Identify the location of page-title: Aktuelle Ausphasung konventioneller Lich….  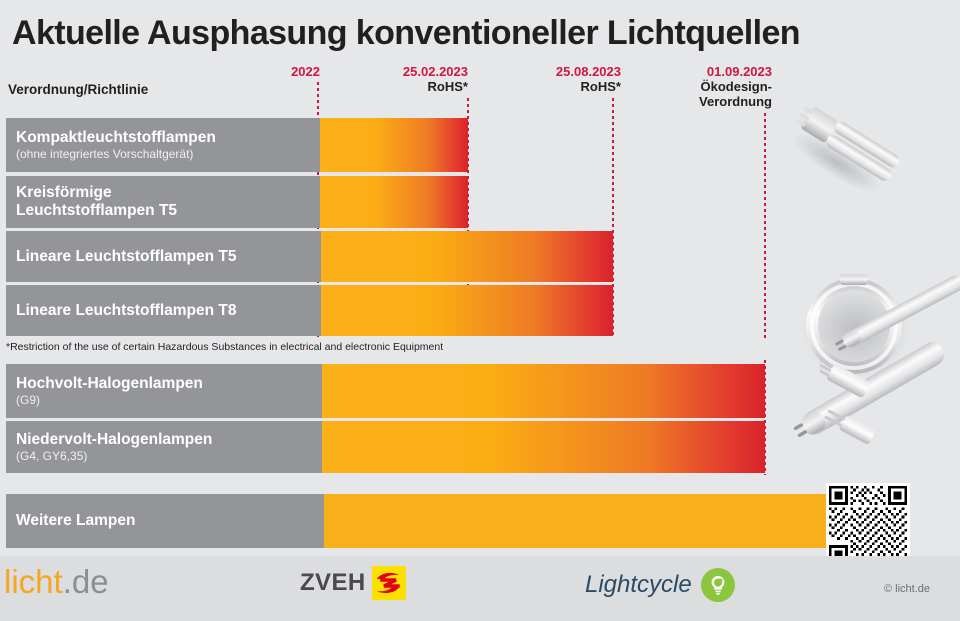
(406, 33).